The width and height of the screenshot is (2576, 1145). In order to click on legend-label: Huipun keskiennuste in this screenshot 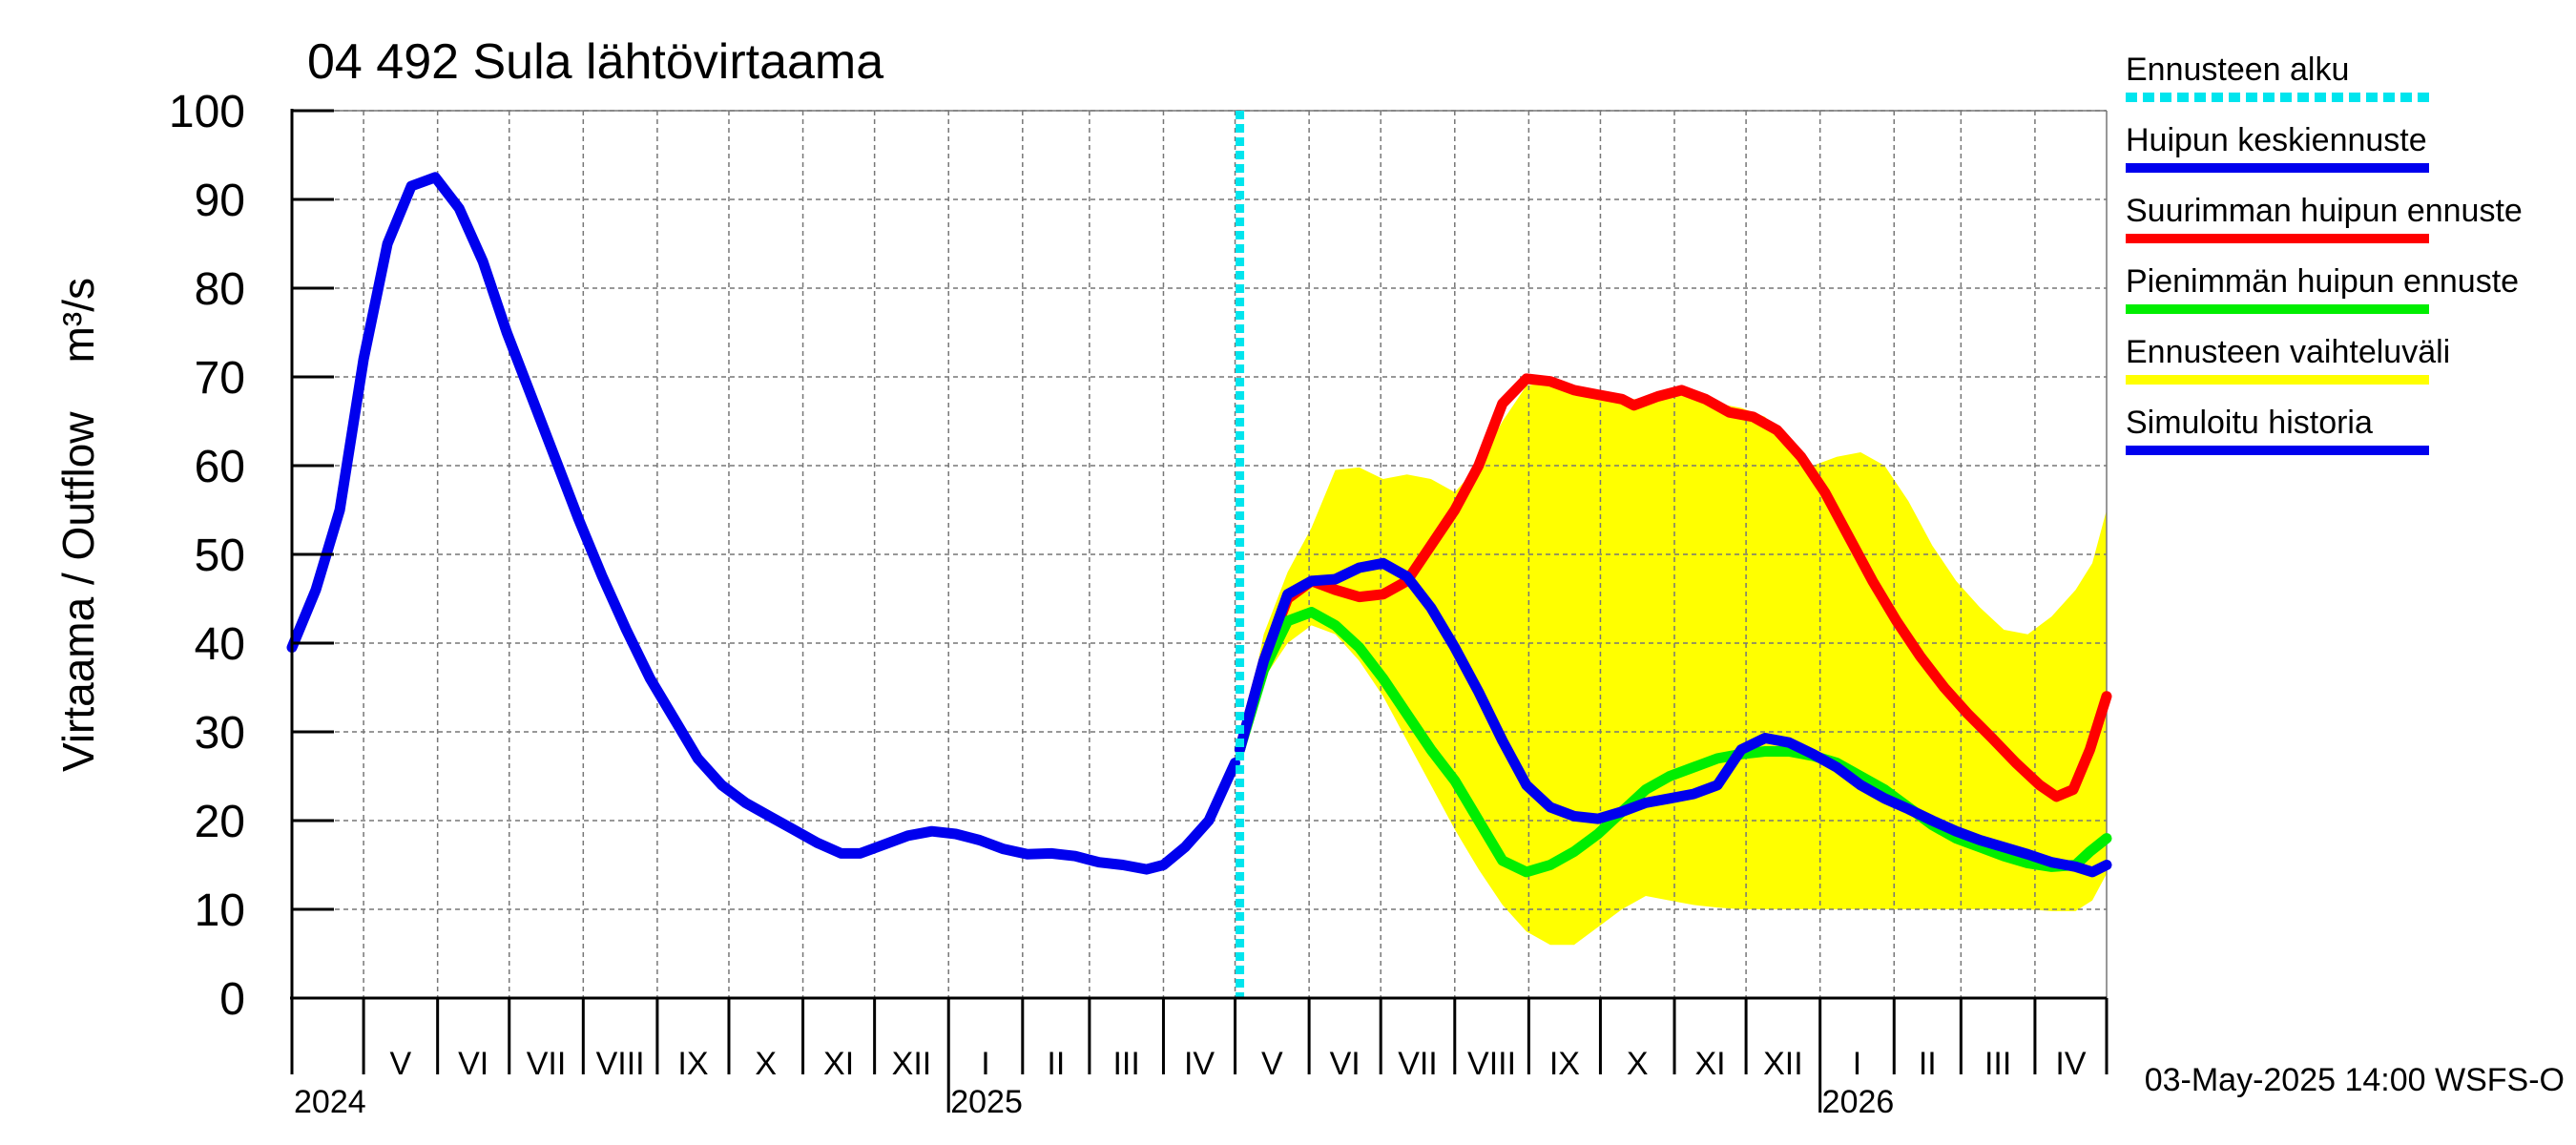, I will do `click(2276, 140)`.